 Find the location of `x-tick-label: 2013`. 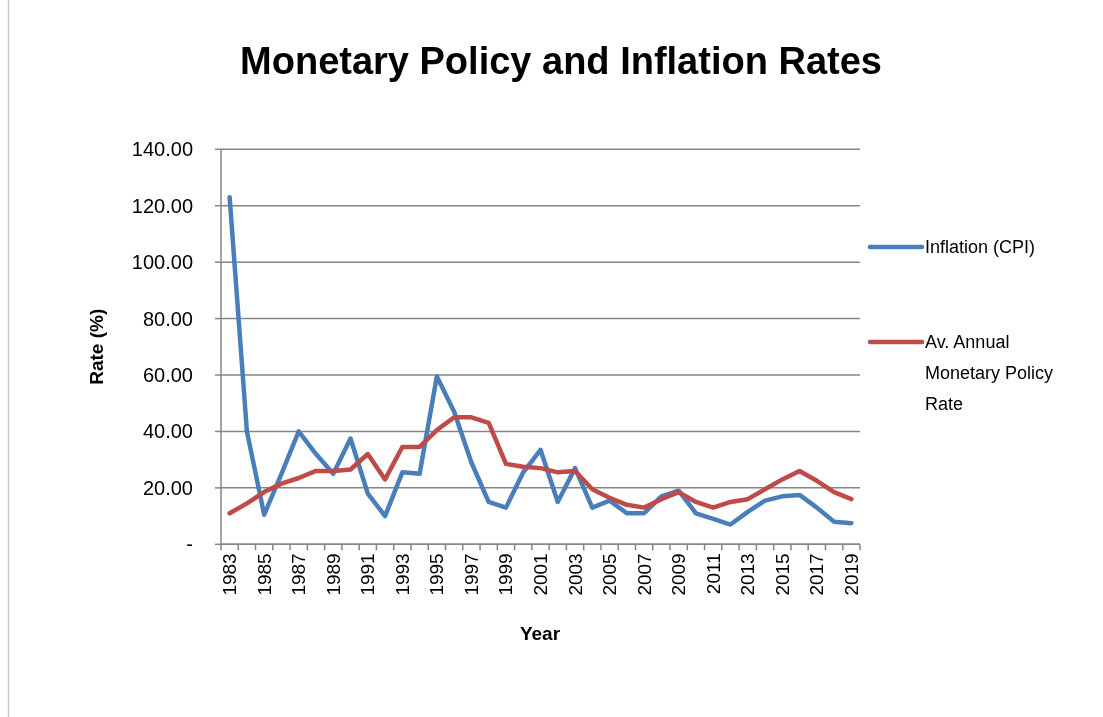

x-tick-label: 2013 is located at coordinates (748, 574).